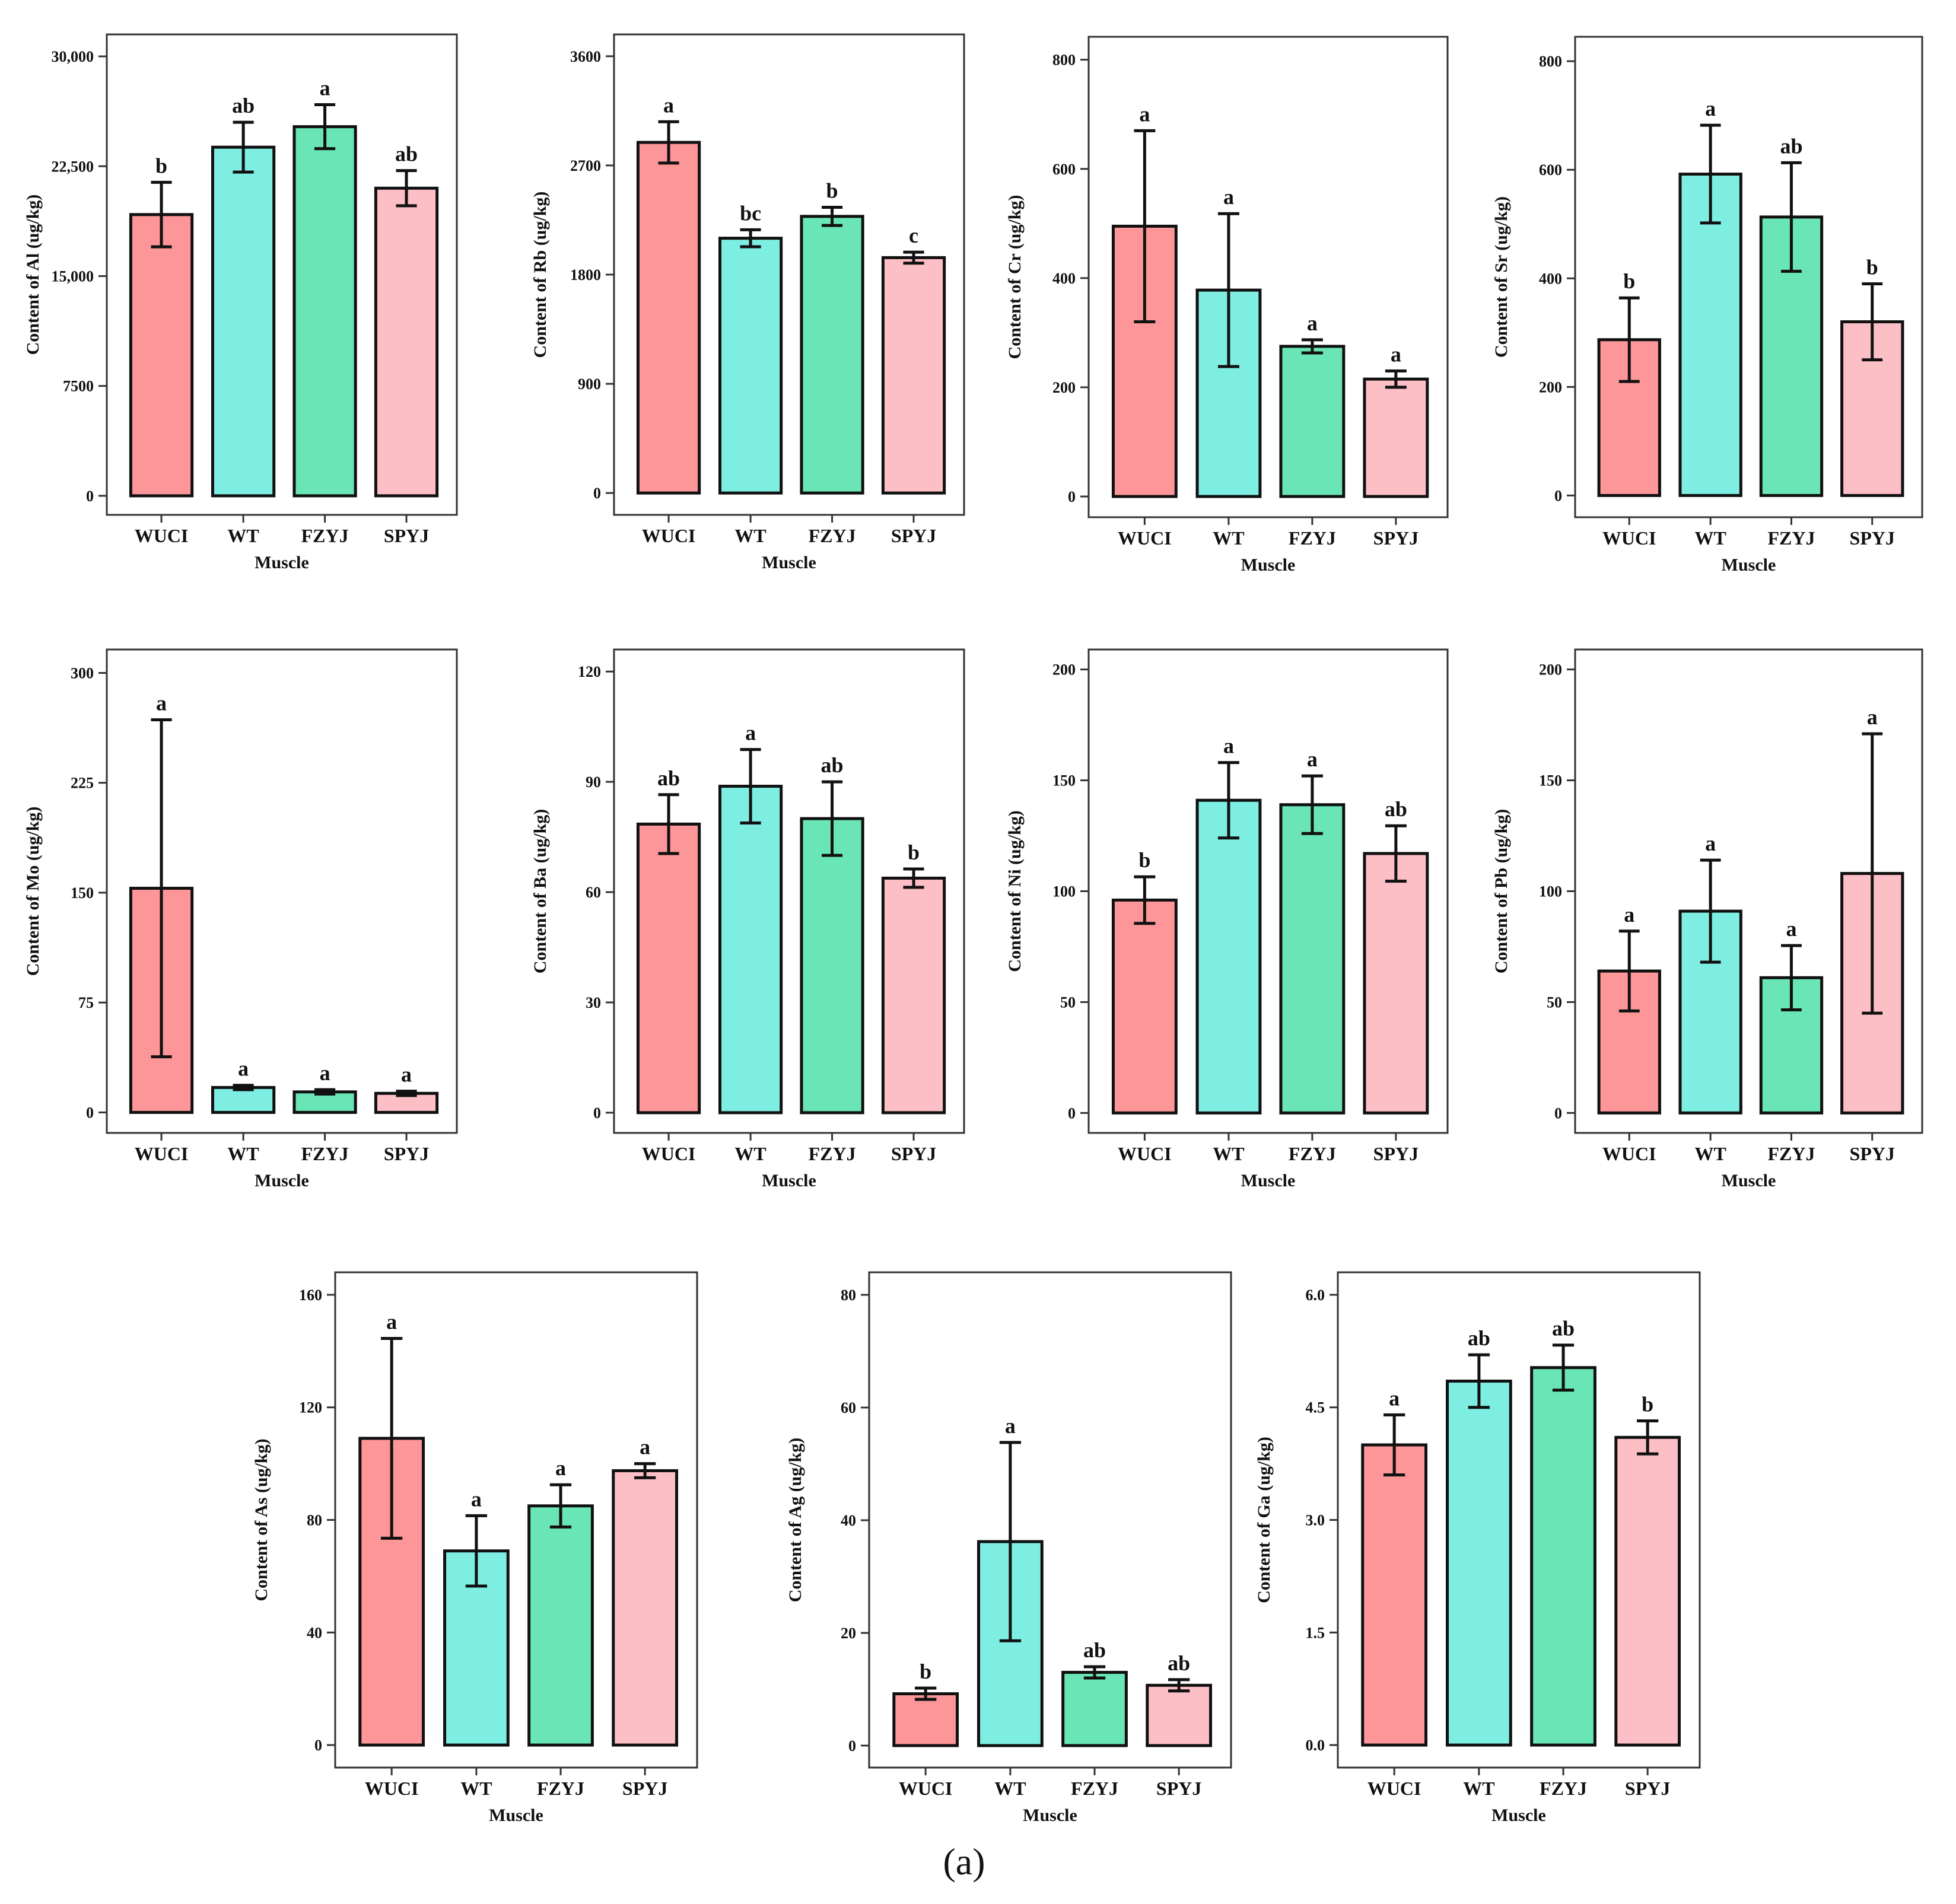  I want to click on y-tick-label: 60, so click(593, 893).